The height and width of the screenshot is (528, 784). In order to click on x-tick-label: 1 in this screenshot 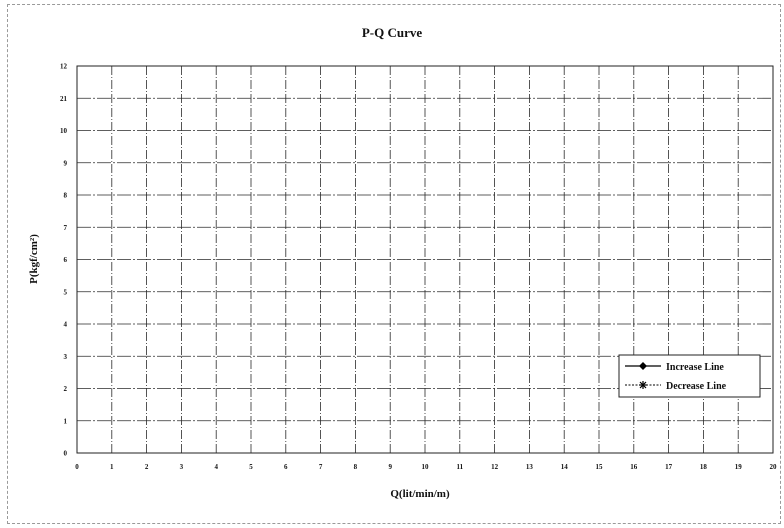, I will do `click(112, 467)`.